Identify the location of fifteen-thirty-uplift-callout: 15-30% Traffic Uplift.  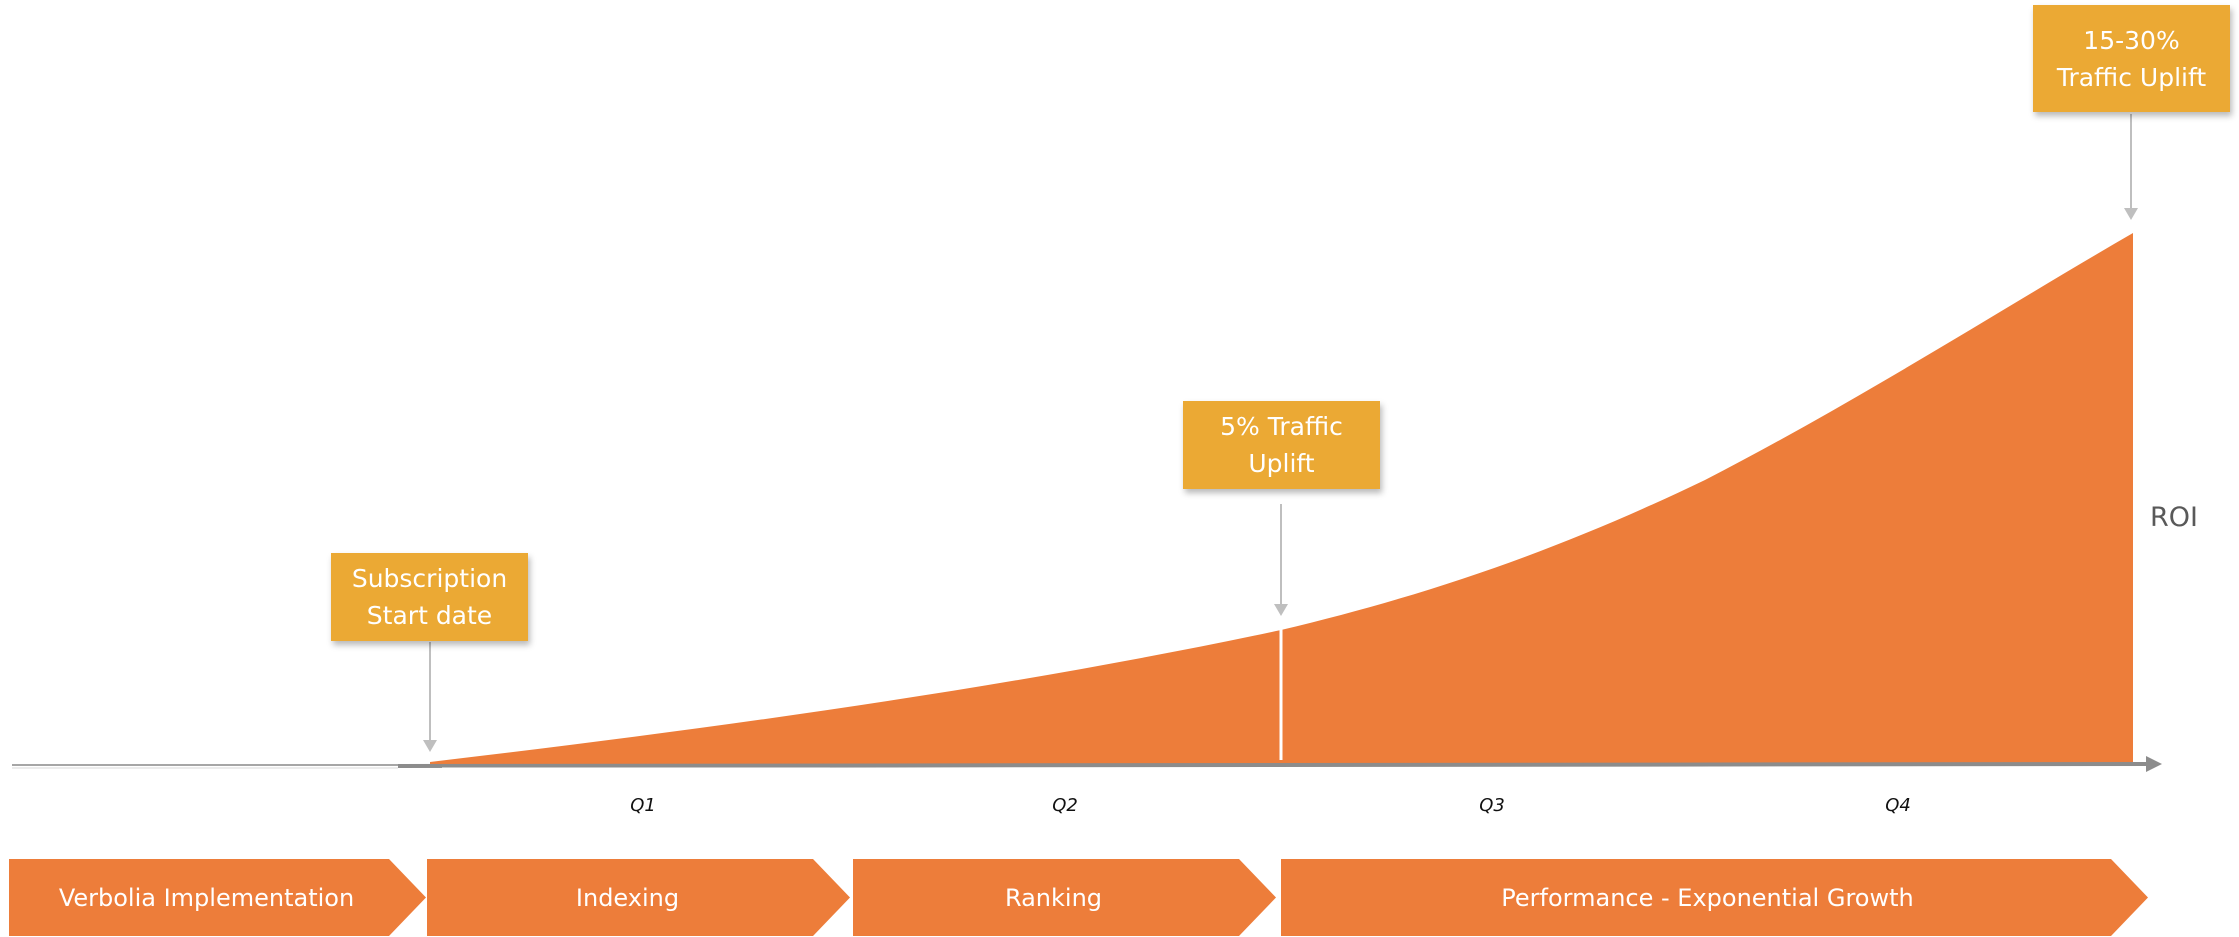
(2131, 58).